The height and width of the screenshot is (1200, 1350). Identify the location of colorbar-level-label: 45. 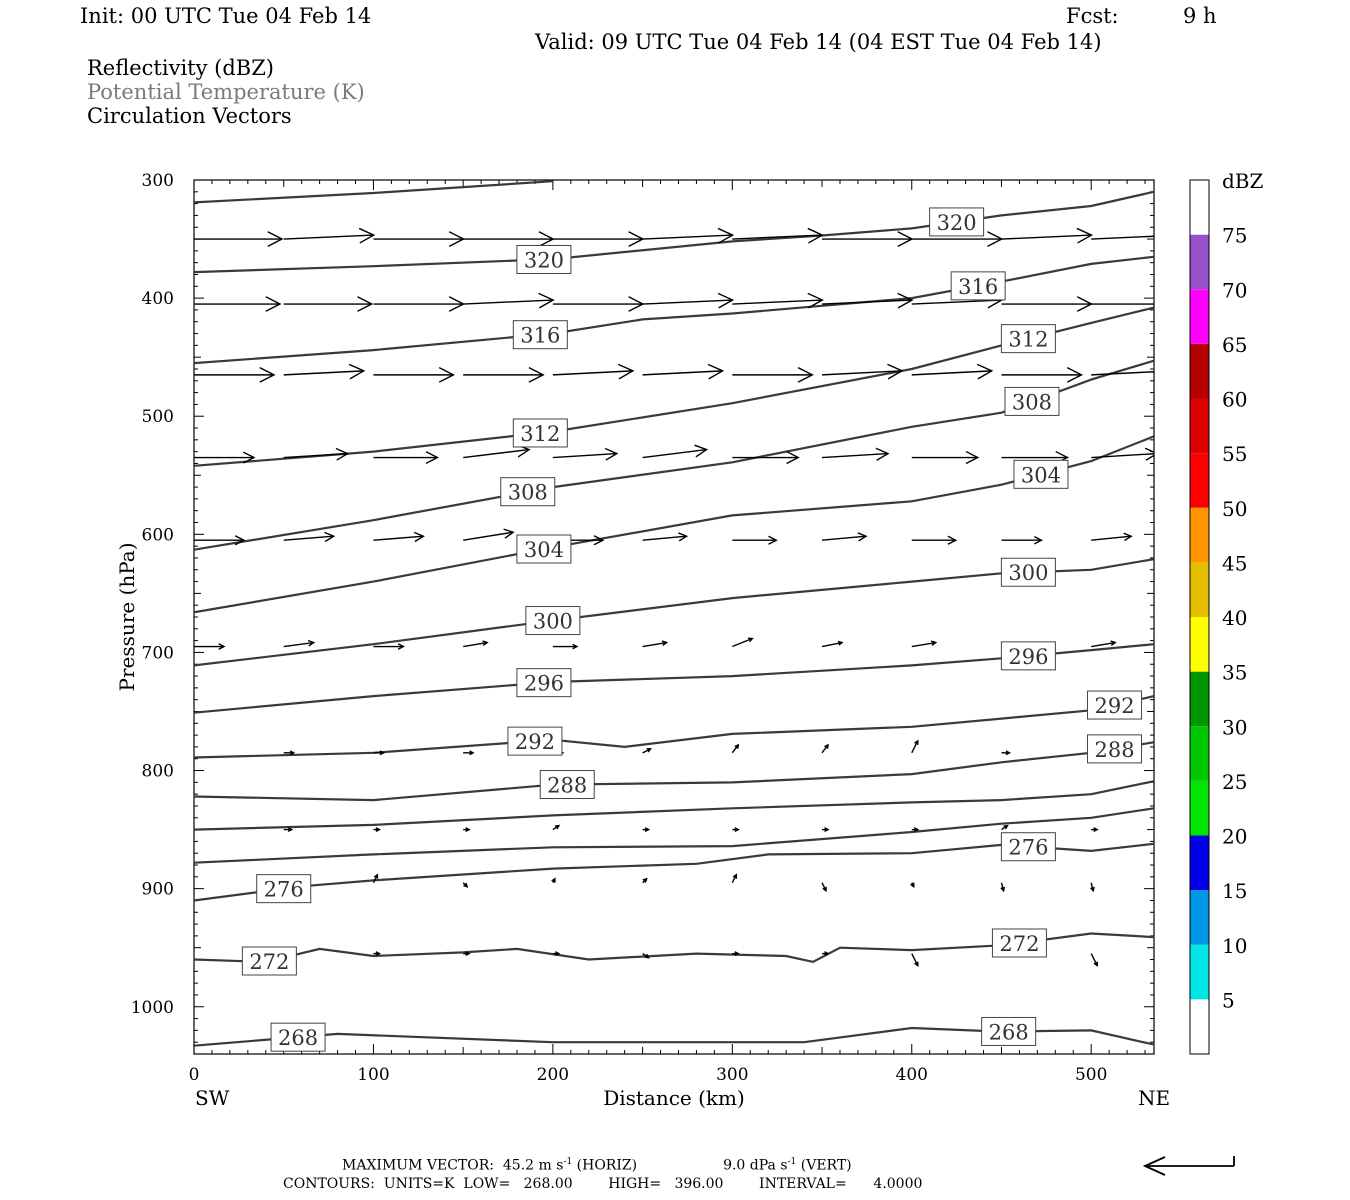
(1234, 563).